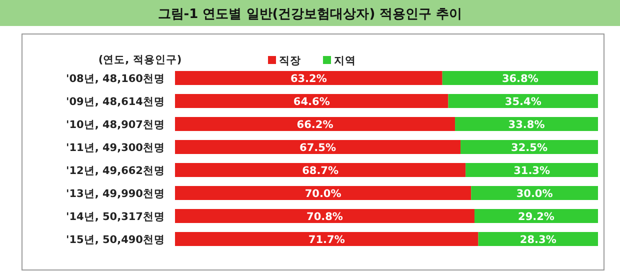  I want to click on data-label: 32.5%, so click(529, 148).